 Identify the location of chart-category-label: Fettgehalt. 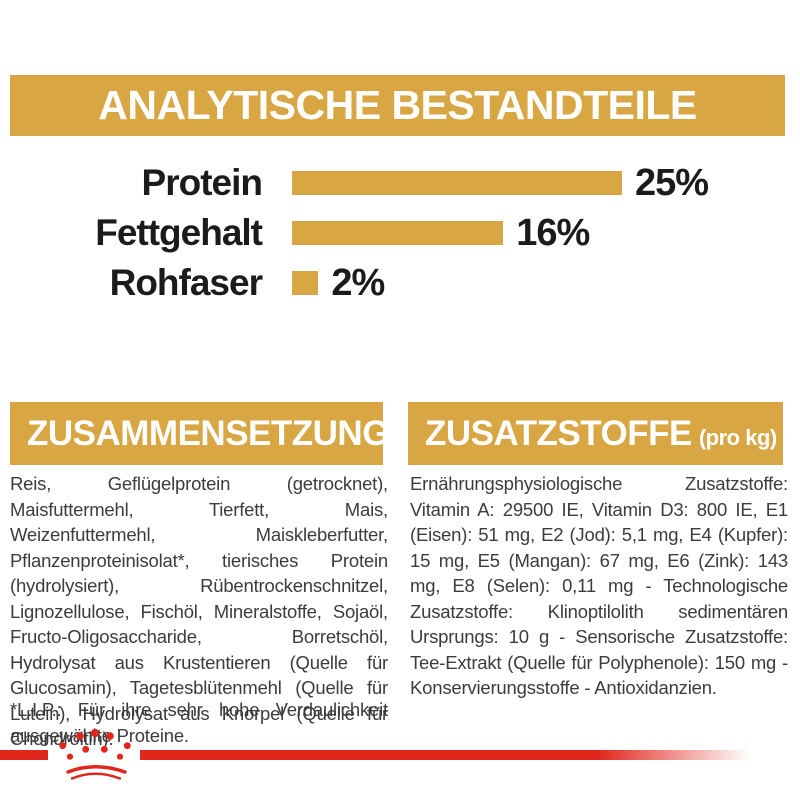
(179, 232).